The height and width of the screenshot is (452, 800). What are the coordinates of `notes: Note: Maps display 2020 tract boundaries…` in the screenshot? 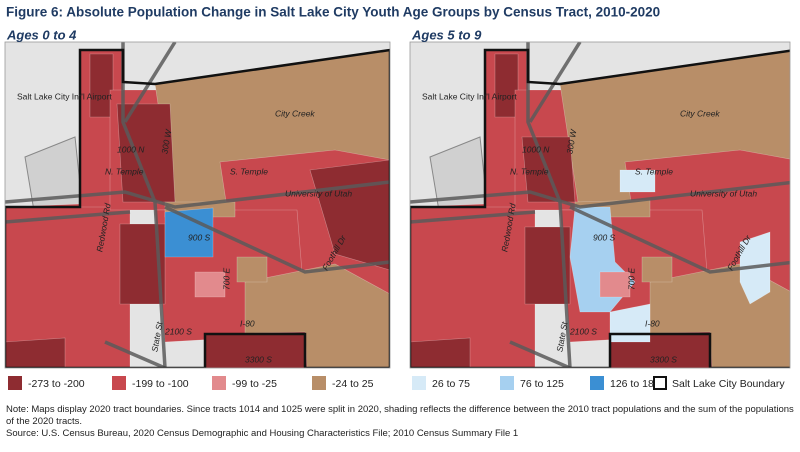 It's located at (400, 422).